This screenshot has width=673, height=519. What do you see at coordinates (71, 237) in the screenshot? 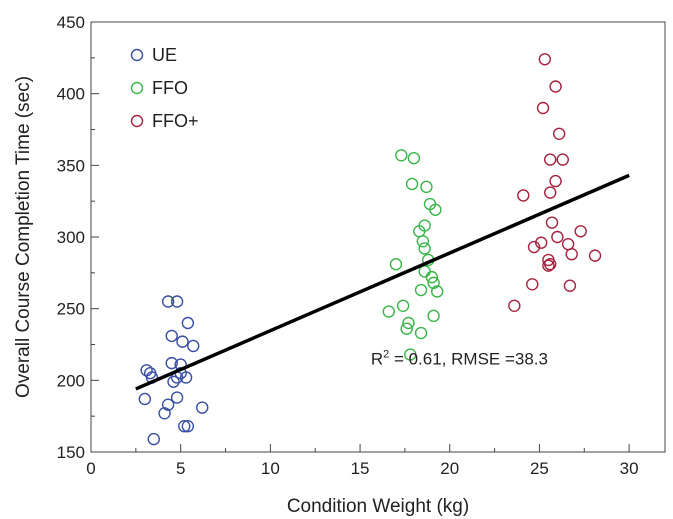
I see `y-tick-label: 300` at bounding box center [71, 237].